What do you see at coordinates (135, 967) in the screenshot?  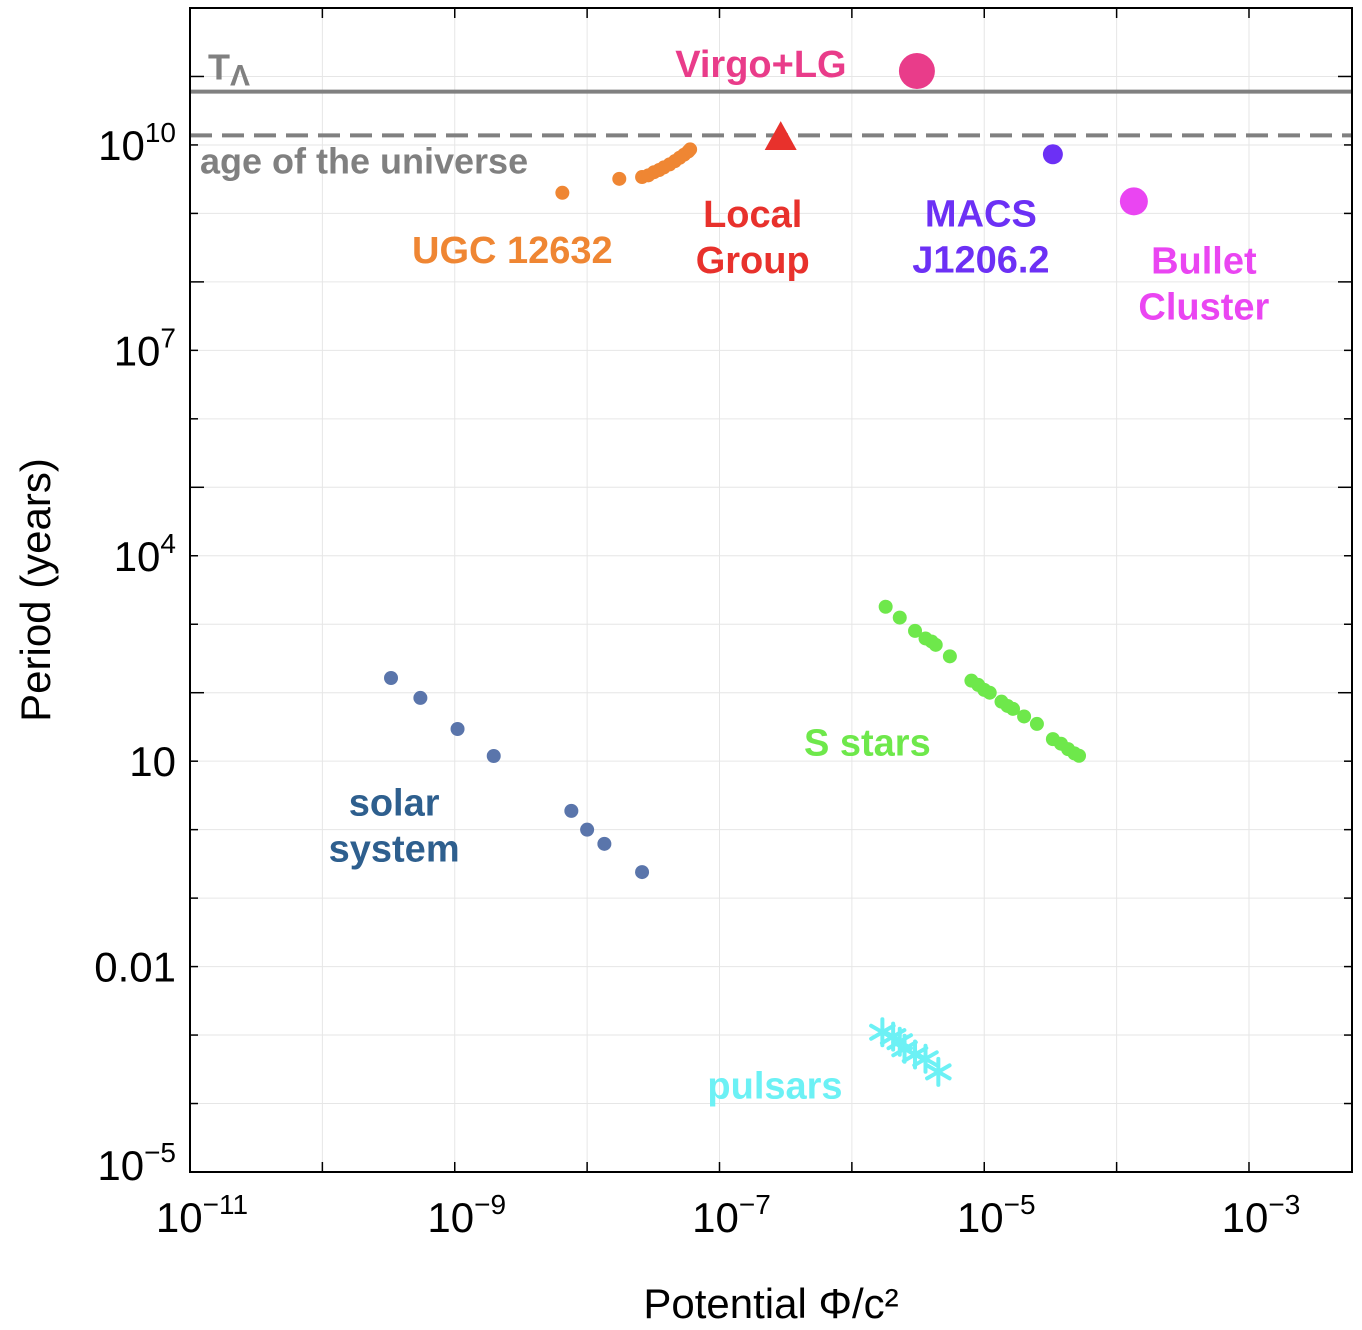 I see `y-tick-label: 0.01` at bounding box center [135, 967].